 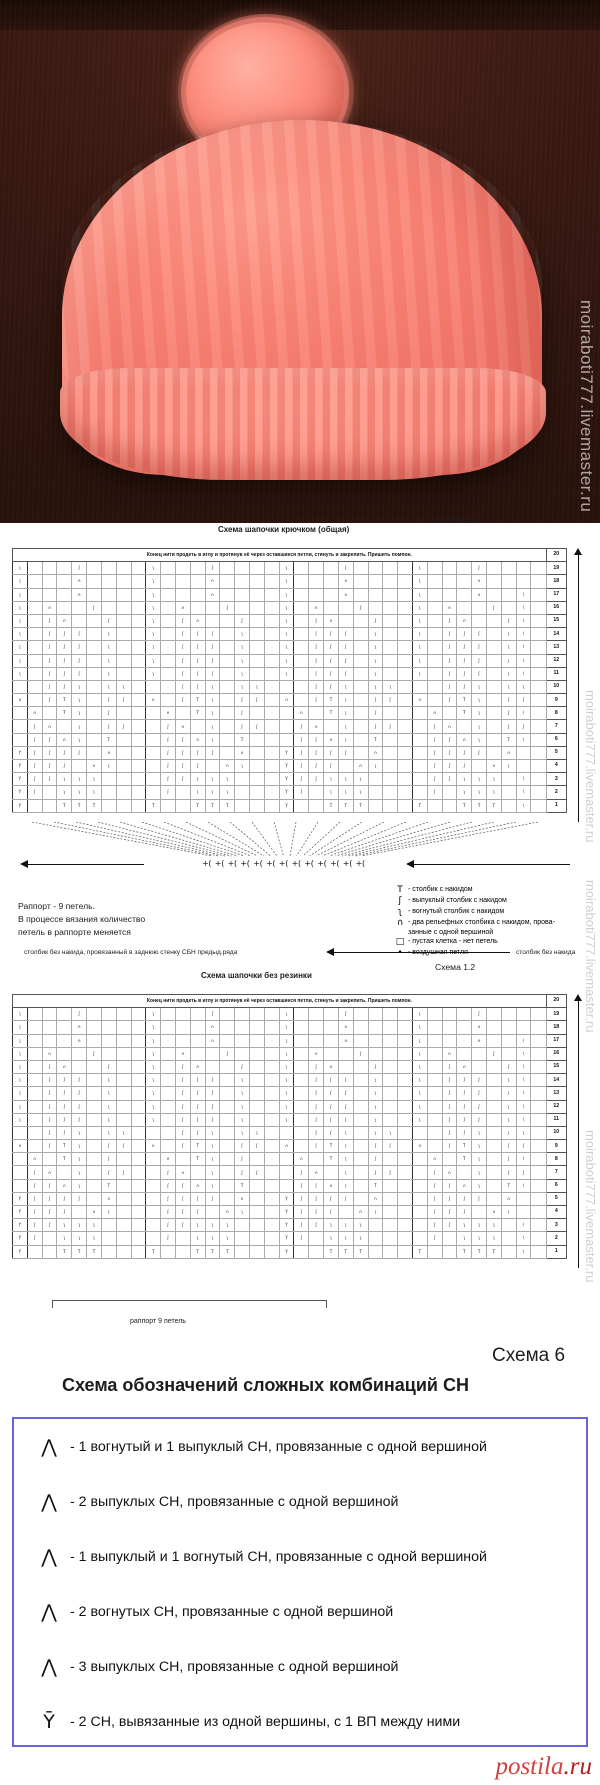 What do you see at coordinates (590, 956) in the screenshot?
I see `watermark-gray-2: moiraboti777.livemaster.ru` at bounding box center [590, 956].